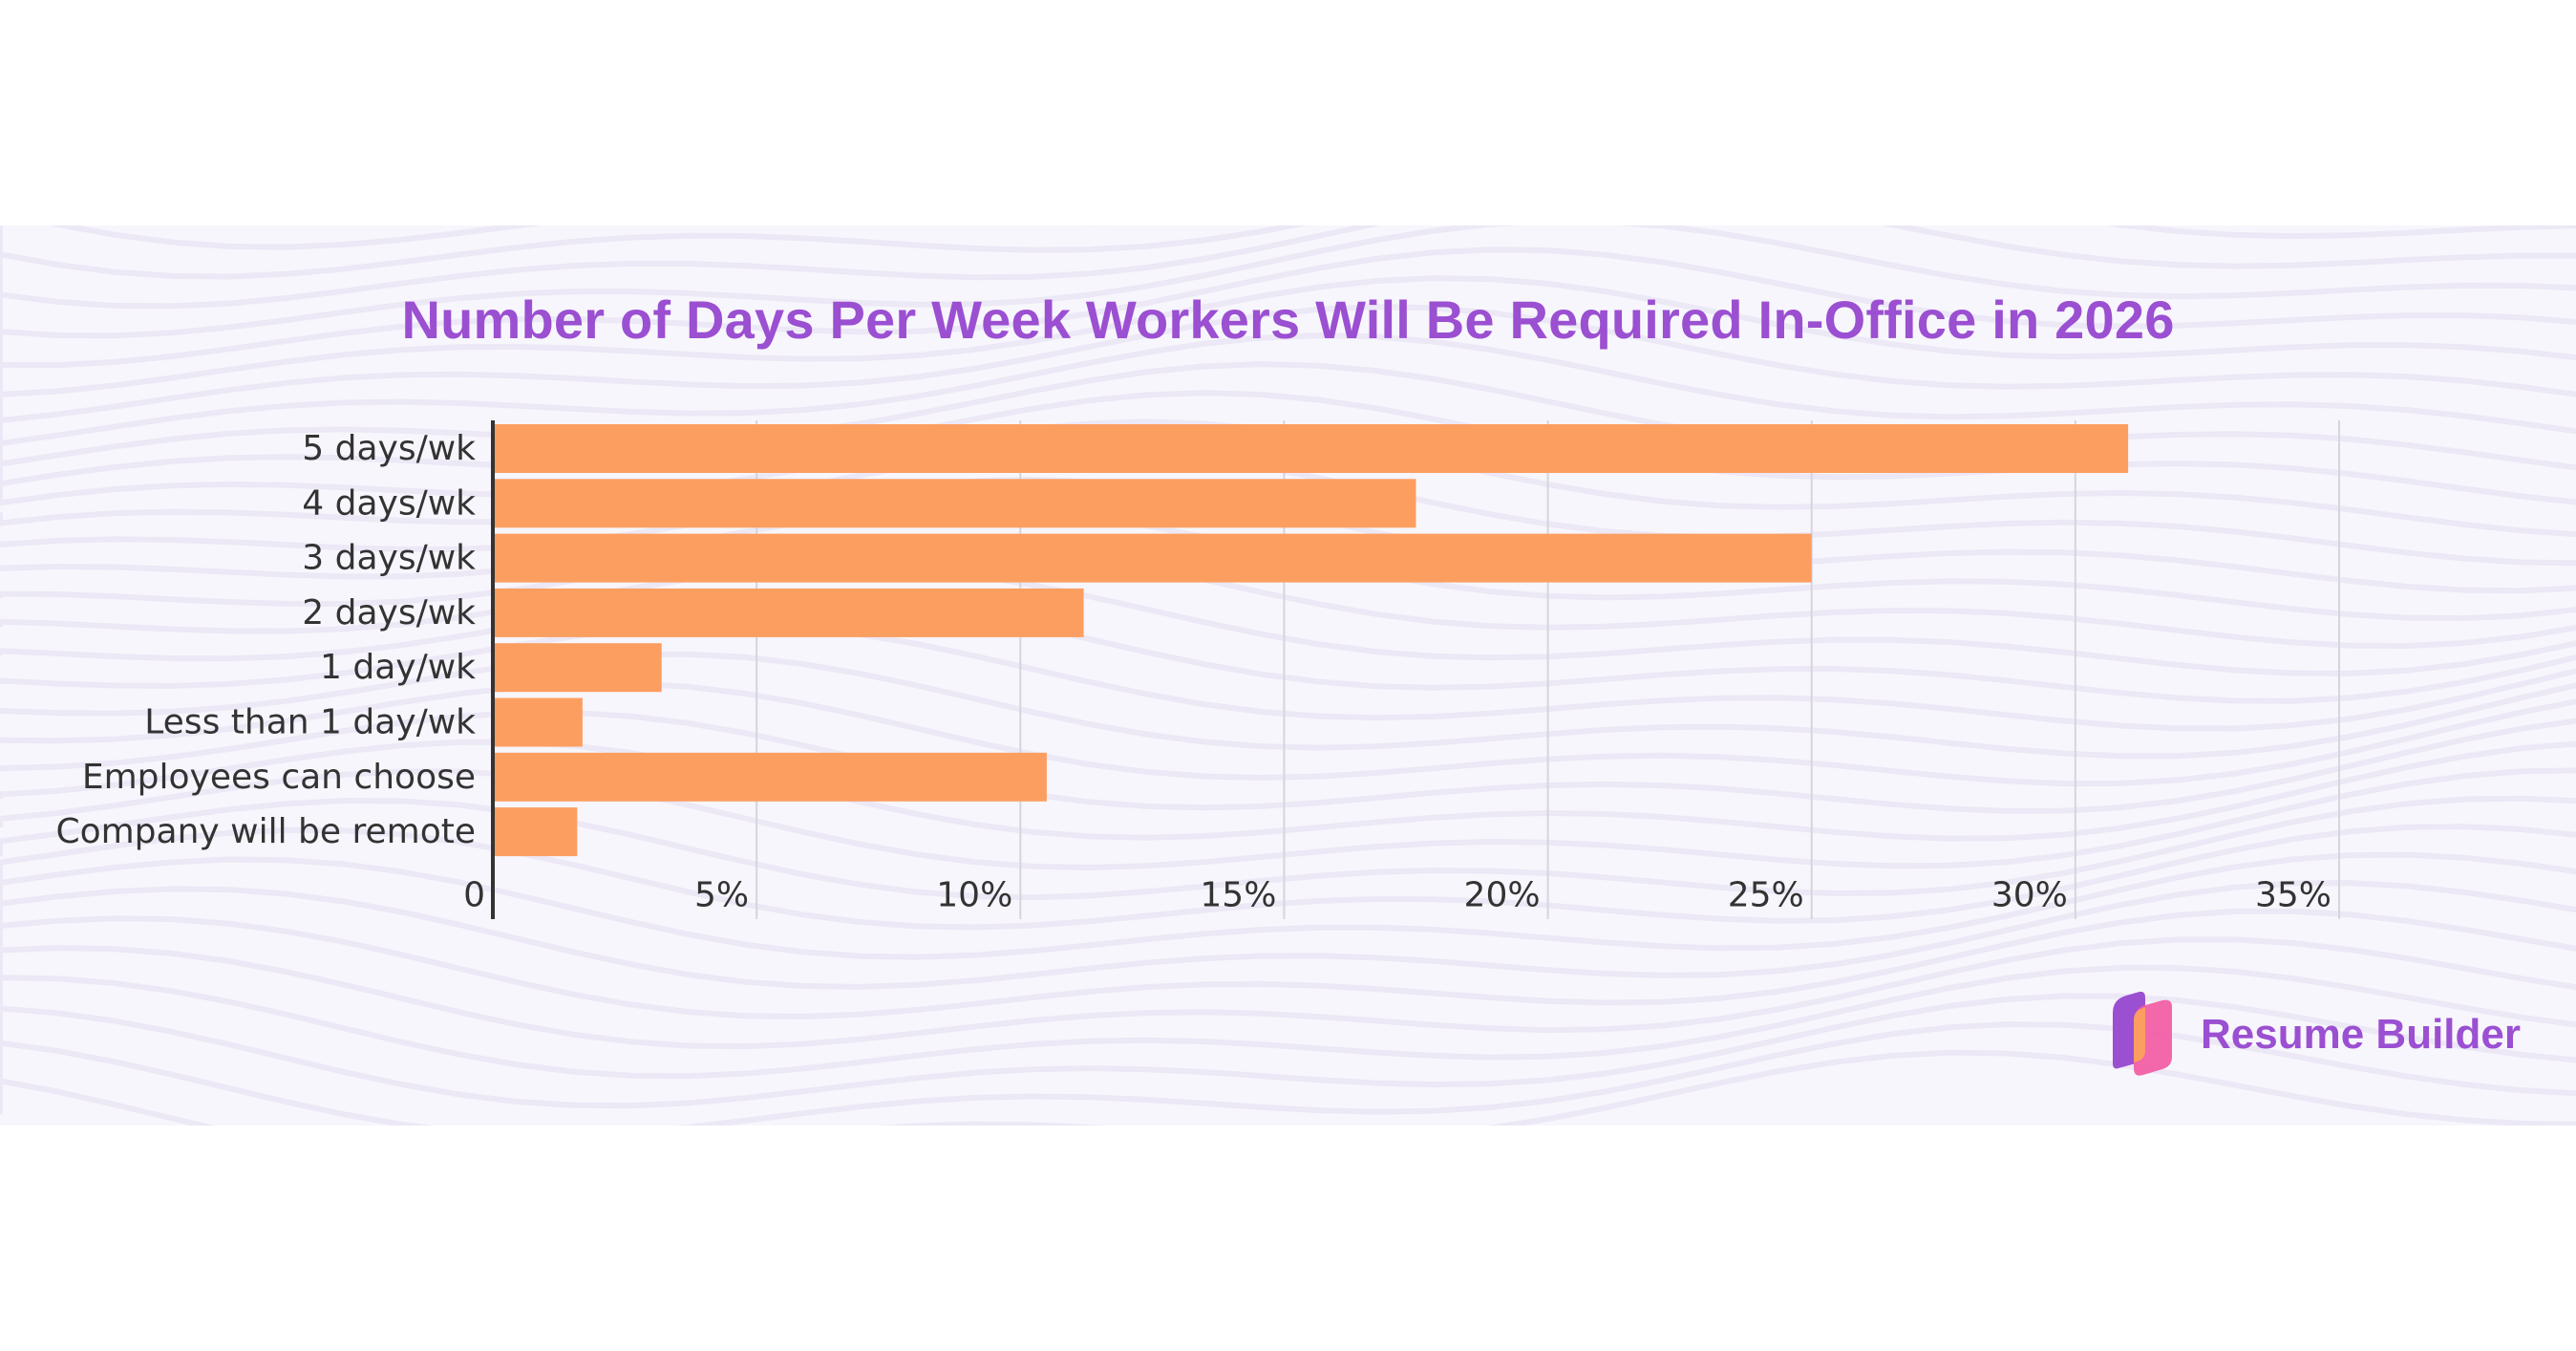 Image resolution: width=2576 pixels, height=1351 pixels. What do you see at coordinates (2293, 895) in the screenshot?
I see `x-tick-label: 35%` at bounding box center [2293, 895].